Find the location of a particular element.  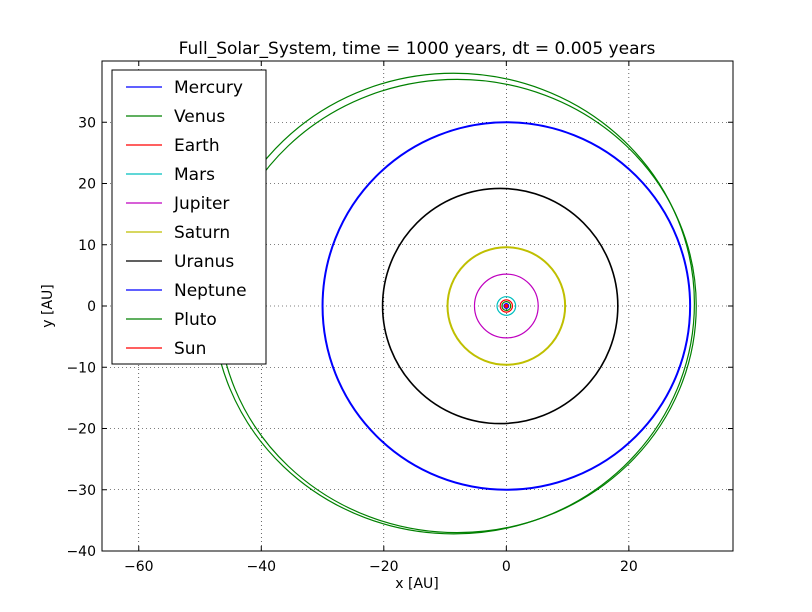

legend-box is located at coordinates (189, 217).